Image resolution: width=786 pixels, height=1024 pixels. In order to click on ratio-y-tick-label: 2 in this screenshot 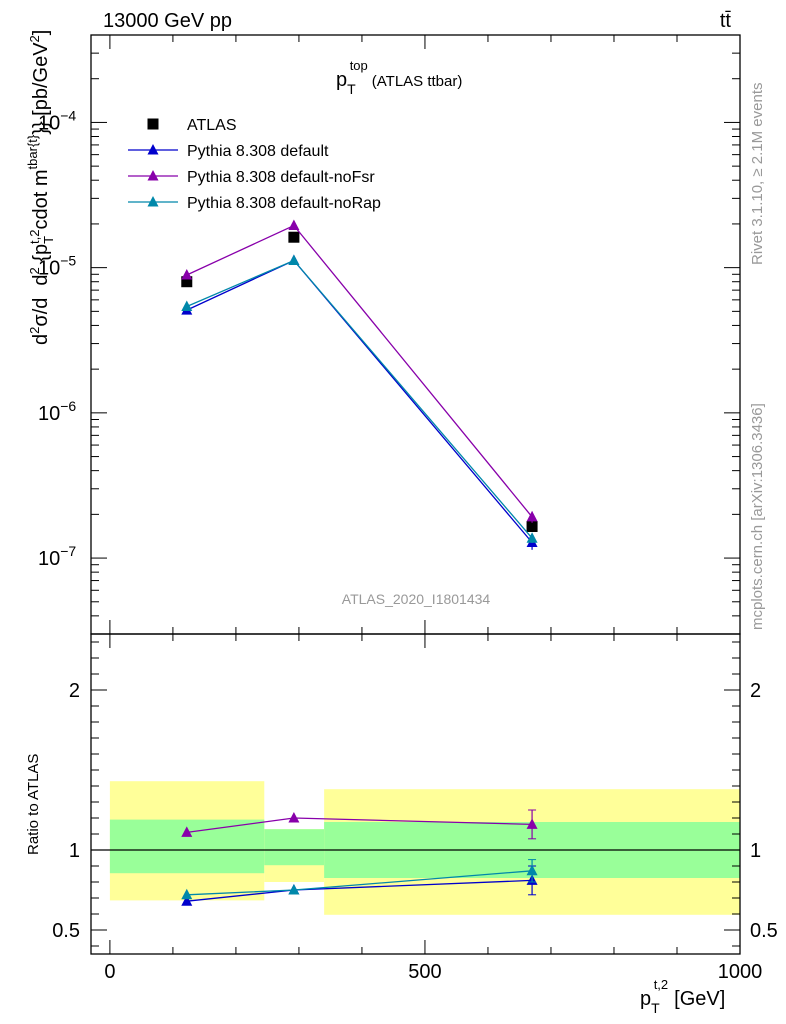, I will do `click(74, 691)`.